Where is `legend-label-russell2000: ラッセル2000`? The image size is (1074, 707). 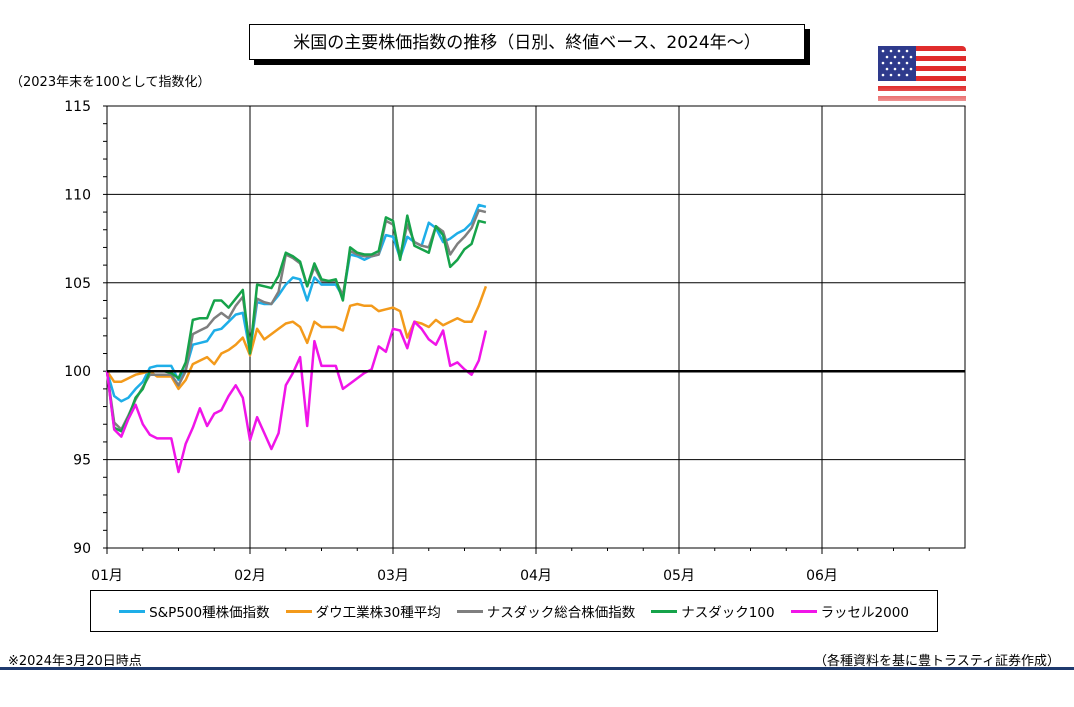 legend-label-russell2000: ラッセル2000 is located at coordinates (864, 613).